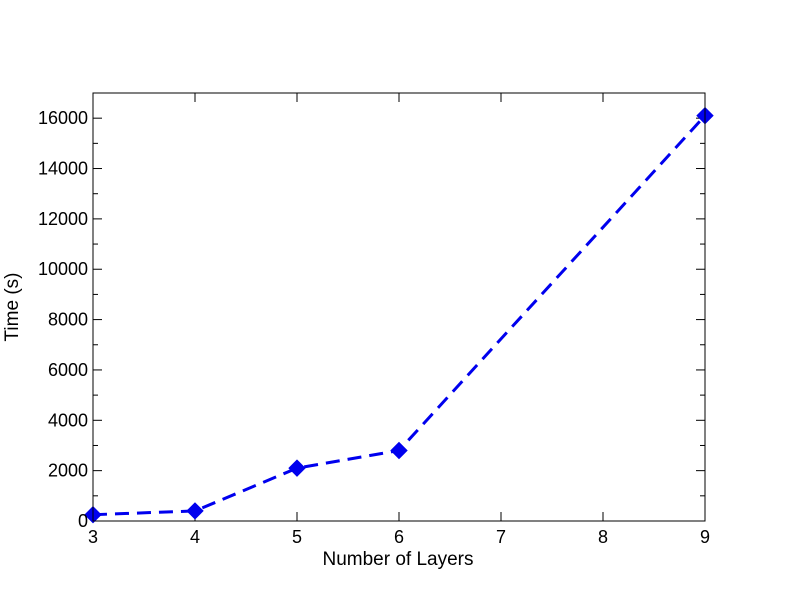  Describe the element at coordinates (297, 537) in the screenshot. I see `x-tick-label: 5` at that location.